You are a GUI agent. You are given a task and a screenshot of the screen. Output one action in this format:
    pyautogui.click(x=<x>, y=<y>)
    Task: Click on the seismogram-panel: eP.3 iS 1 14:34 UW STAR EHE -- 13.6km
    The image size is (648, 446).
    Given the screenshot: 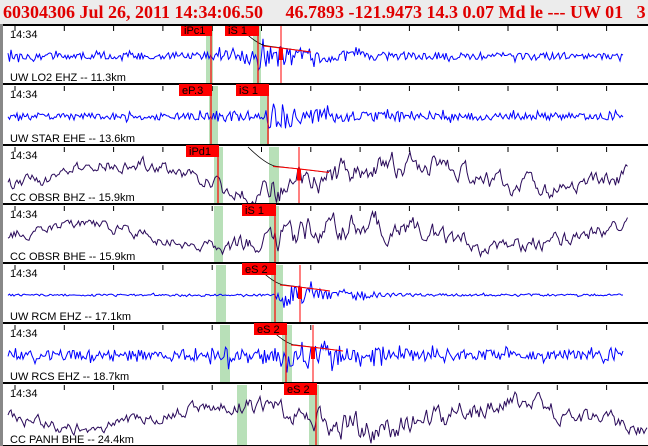 What is the action you would take?
    pyautogui.click(x=325, y=115)
    